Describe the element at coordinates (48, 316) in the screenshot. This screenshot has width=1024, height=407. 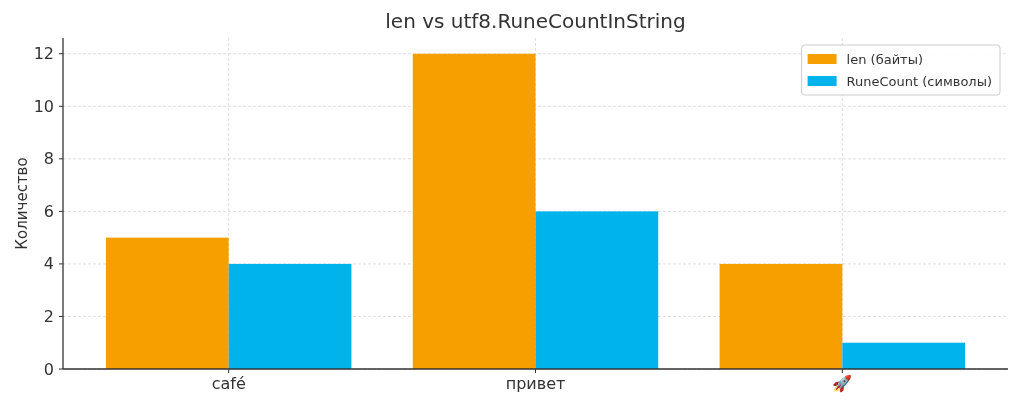
I see `y-tick-label: 2` at that location.